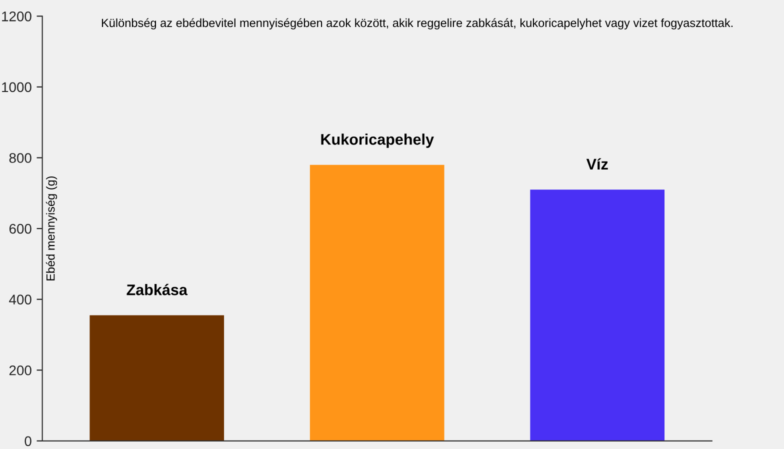 The height and width of the screenshot is (449, 784). I want to click on x-tick-label: Kukoricapehely, so click(377, 141).